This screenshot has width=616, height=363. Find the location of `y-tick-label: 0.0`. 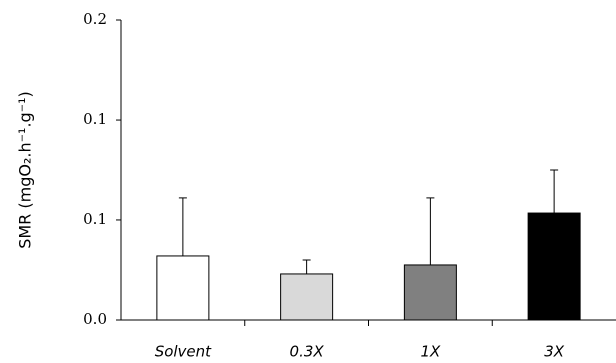

y-tick-label: 0.0 is located at coordinates (95, 319).